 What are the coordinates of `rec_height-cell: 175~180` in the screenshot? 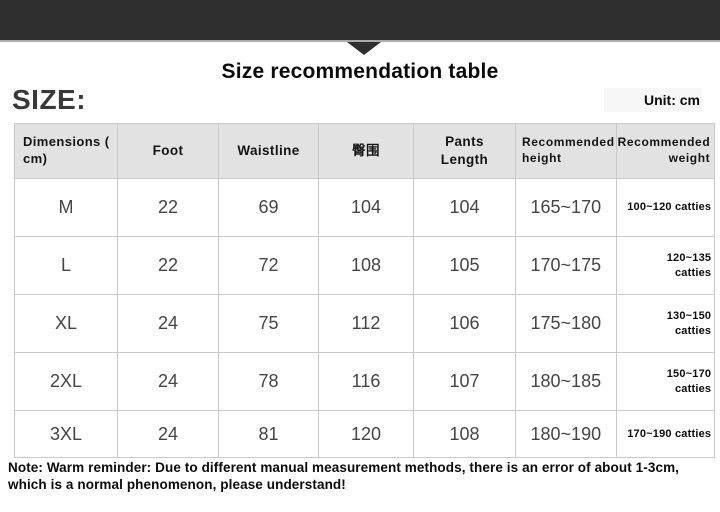 It's located at (566, 323).